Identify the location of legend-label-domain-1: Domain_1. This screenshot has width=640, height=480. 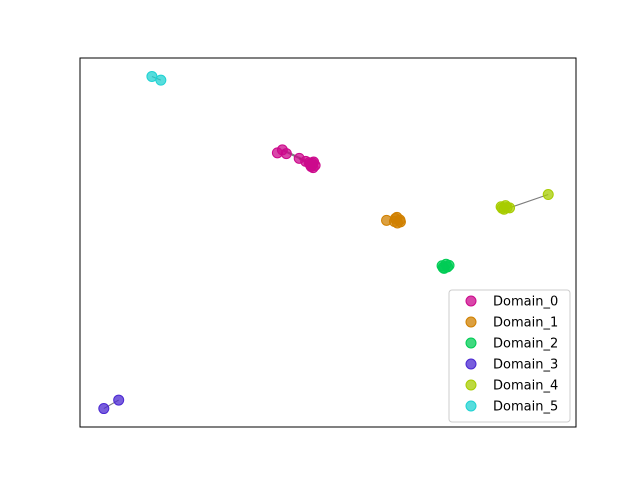
(525, 323).